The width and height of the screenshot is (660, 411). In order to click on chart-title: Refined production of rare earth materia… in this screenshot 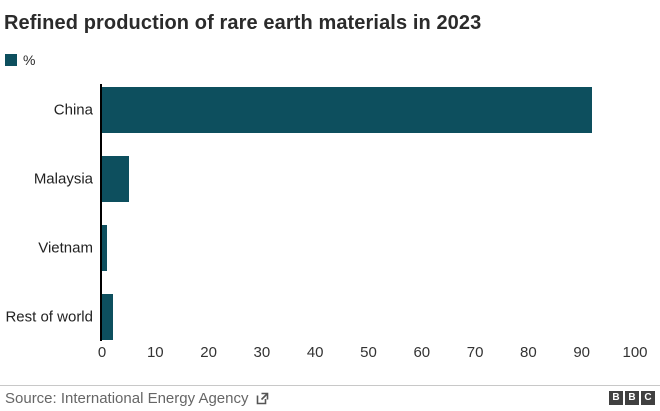, I will do `click(243, 23)`.